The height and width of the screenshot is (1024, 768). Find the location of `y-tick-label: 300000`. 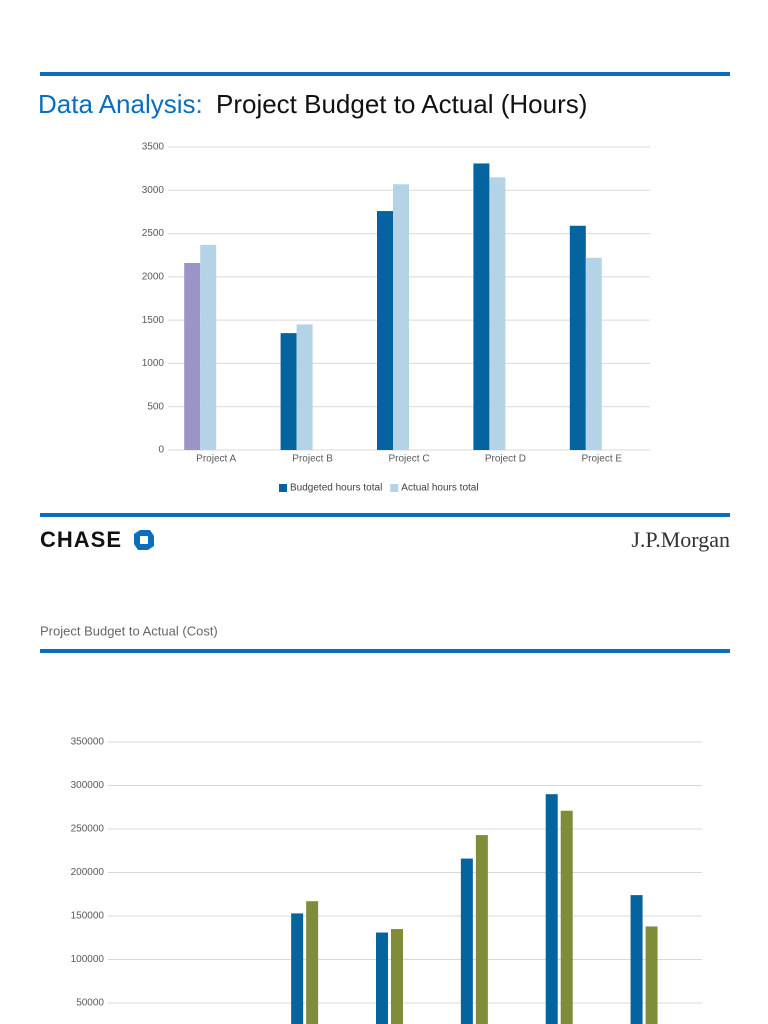

y-tick-label: 300000 is located at coordinates (88, 785).